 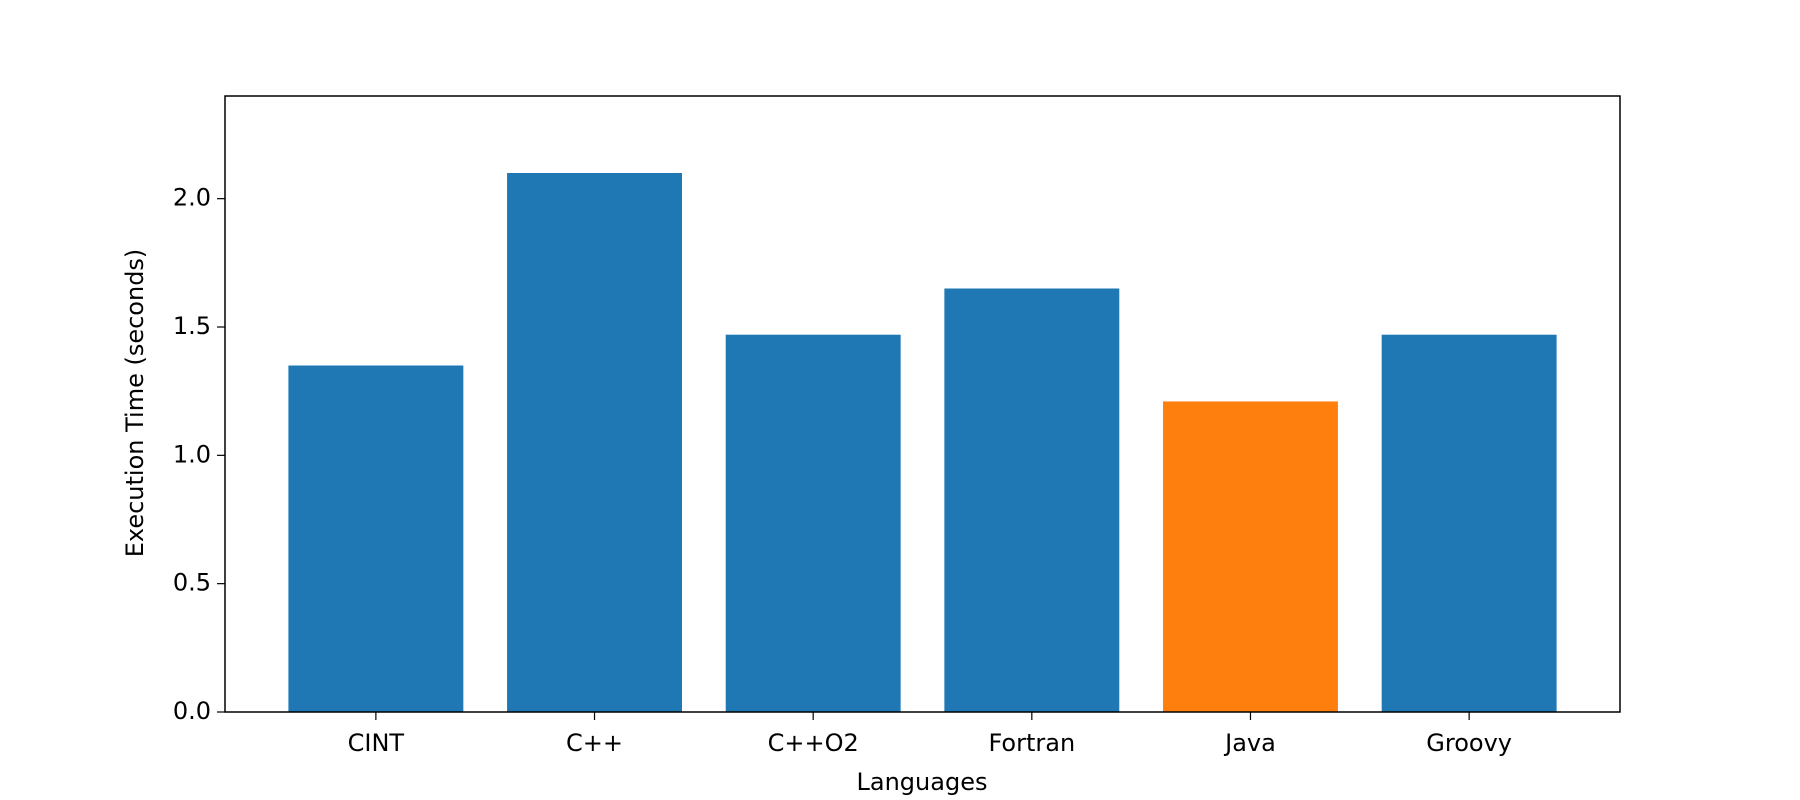 What do you see at coordinates (192, 711) in the screenshot?
I see `y-tick-label: 0.0` at bounding box center [192, 711].